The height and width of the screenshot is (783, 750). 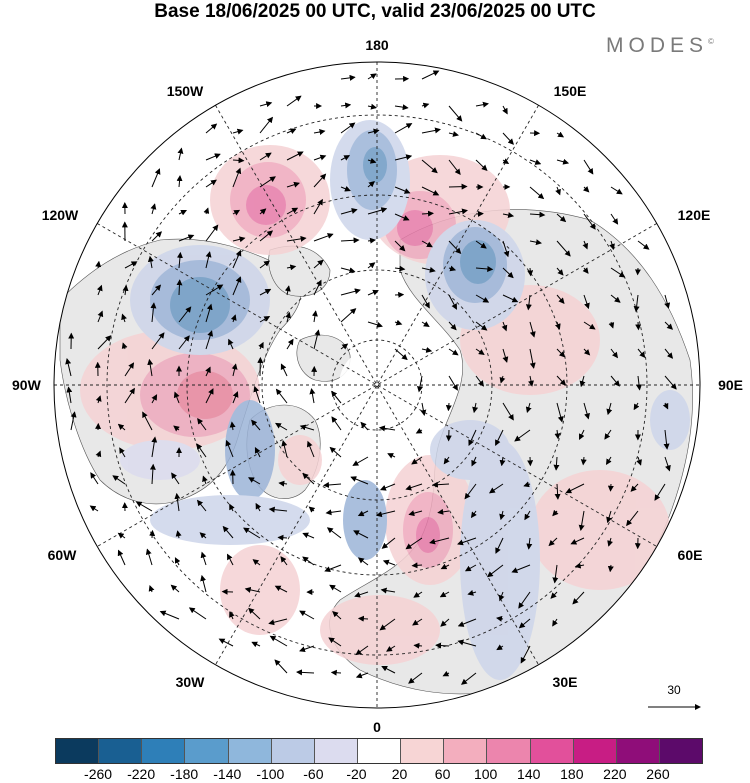 What do you see at coordinates (299, 271) in the screenshot?
I see `alaska-land` at bounding box center [299, 271].